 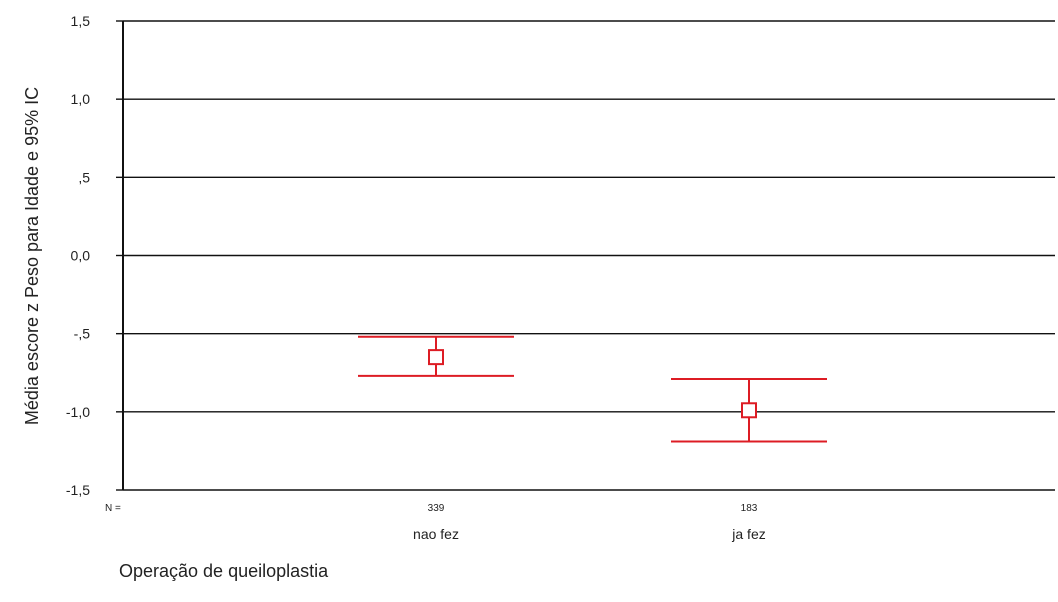 What do you see at coordinates (224, 571) in the screenshot?
I see `x-axis-title: Operação de queiloplastia` at bounding box center [224, 571].